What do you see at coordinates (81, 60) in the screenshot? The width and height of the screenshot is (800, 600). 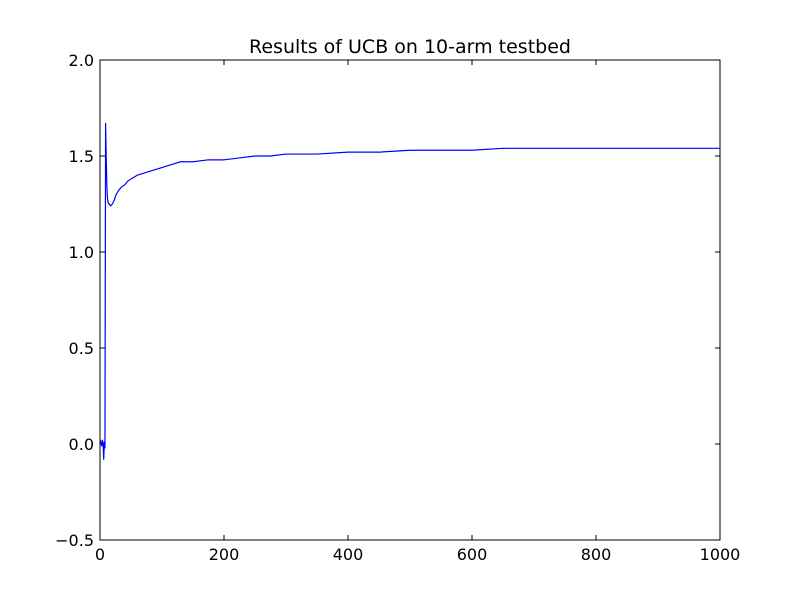 I see `y-tick-label: 2.0` at bounding box center [81, 60].